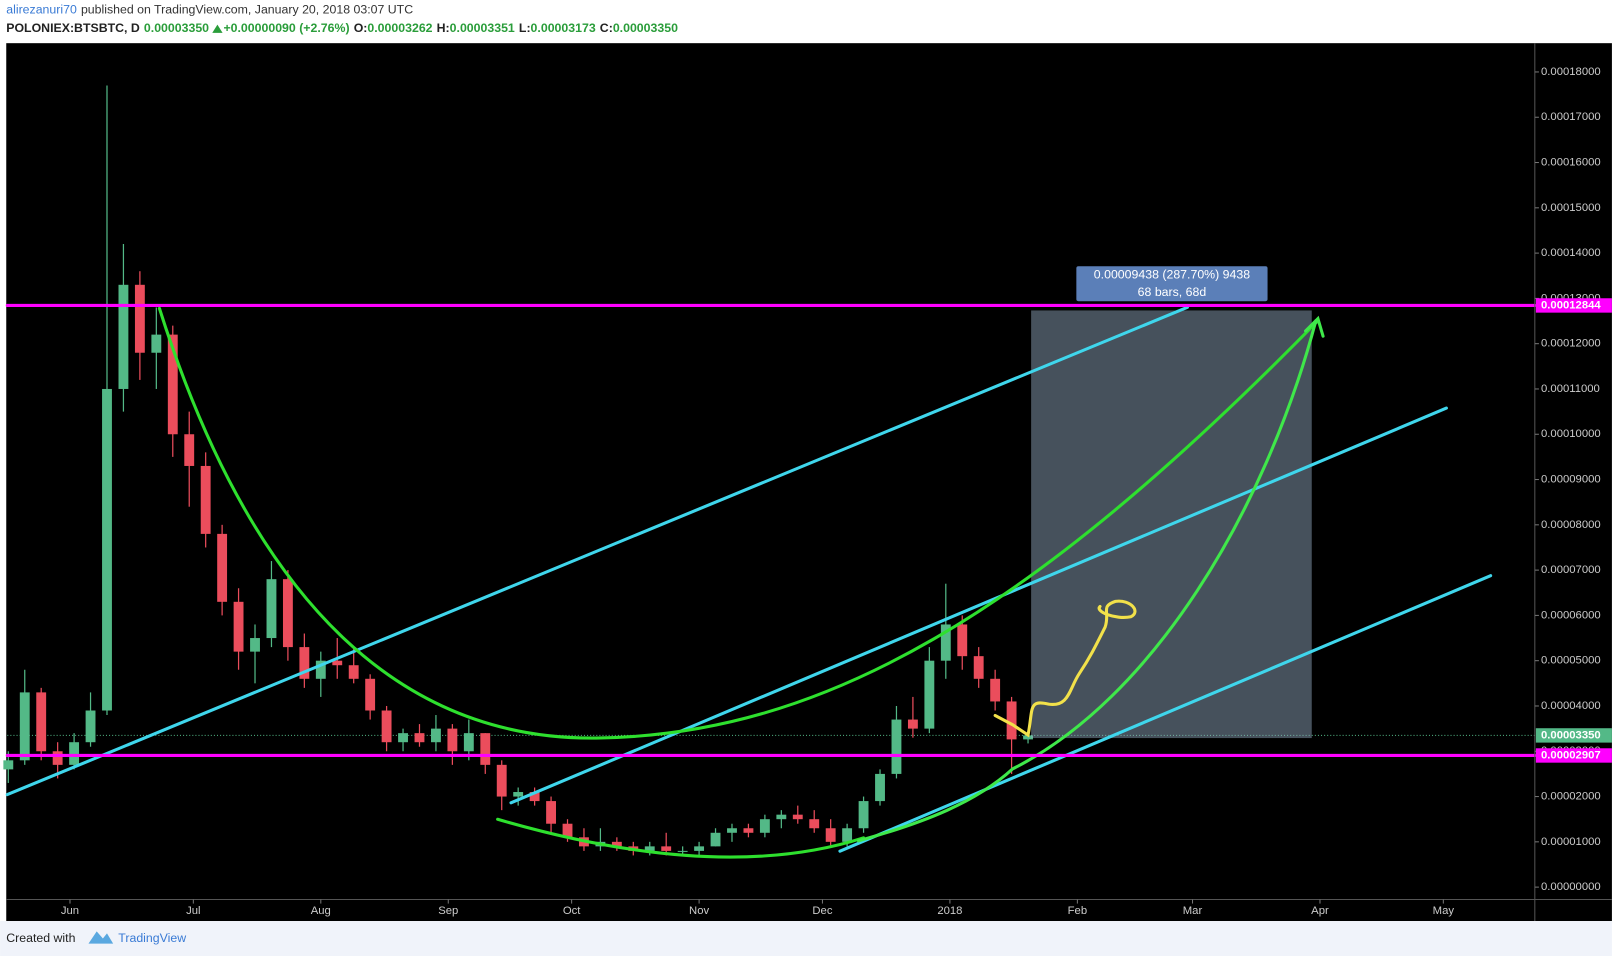 This screenshot has height=956, width=1612. Describe the element at coordinates (1065, 668) in the screenshot. I see `scribble` at that location.